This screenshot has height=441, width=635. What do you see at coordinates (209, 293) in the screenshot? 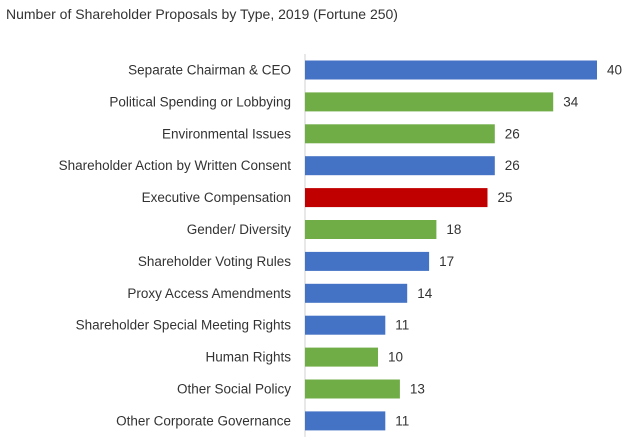
I see `category-label: Proxy Access Amendments` at bounding box center [209, 293].